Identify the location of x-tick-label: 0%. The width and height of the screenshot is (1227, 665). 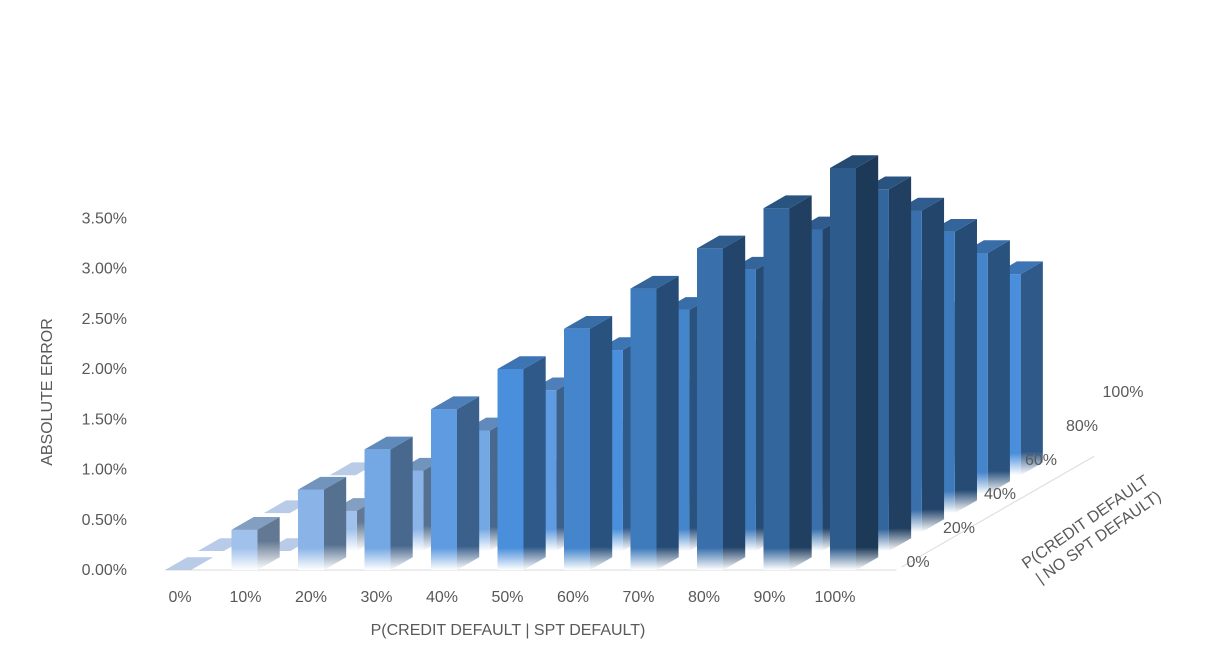
(179, 597).